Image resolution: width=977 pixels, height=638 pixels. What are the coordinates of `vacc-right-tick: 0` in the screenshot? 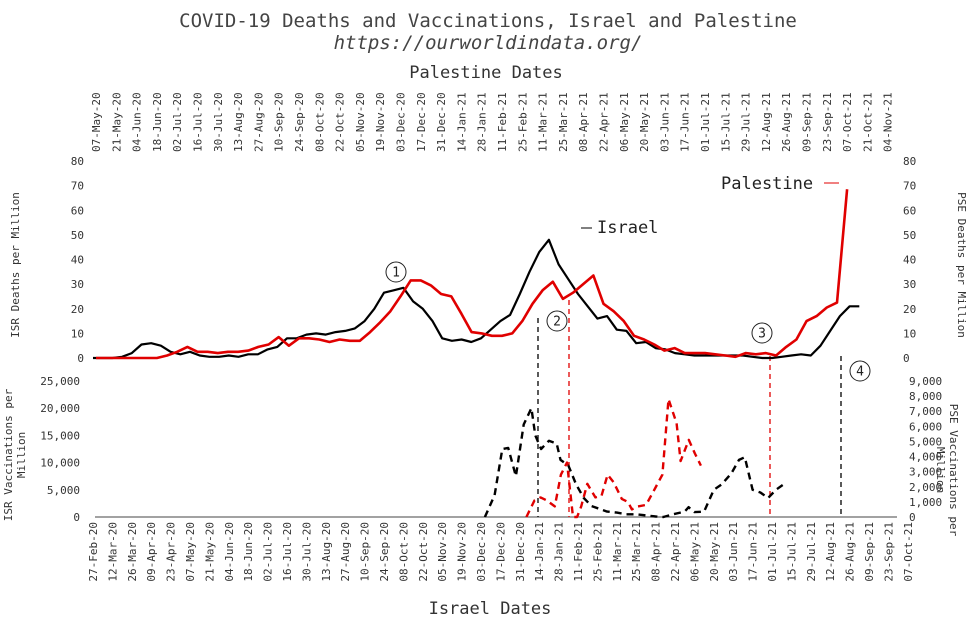 It's located at (912, 517).